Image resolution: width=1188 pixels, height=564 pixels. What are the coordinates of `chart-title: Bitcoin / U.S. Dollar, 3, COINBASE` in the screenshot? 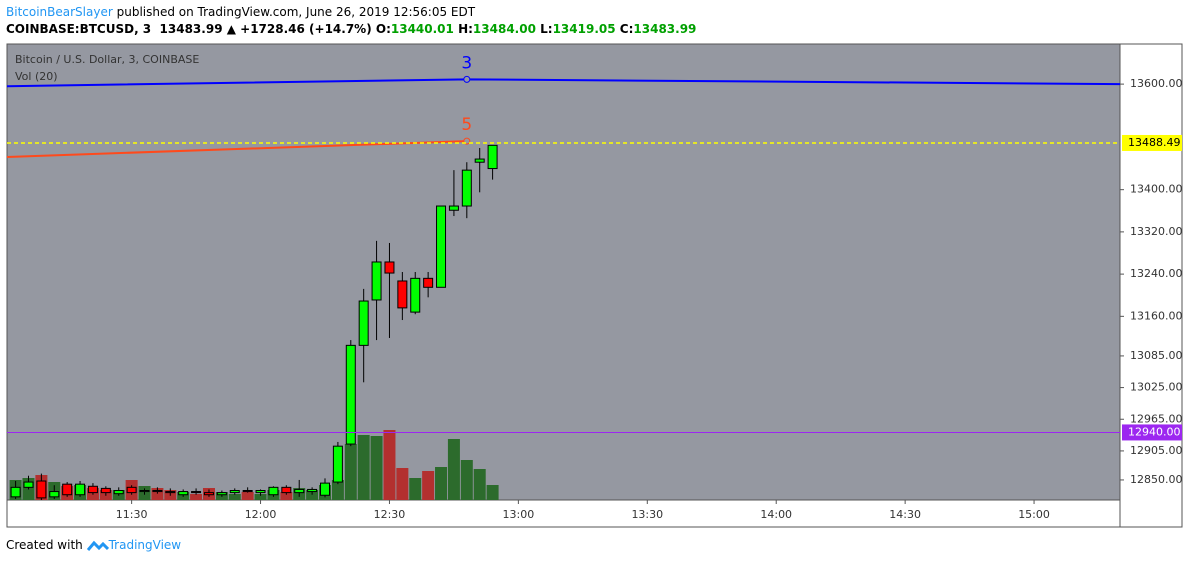 It's located at (107, 59).